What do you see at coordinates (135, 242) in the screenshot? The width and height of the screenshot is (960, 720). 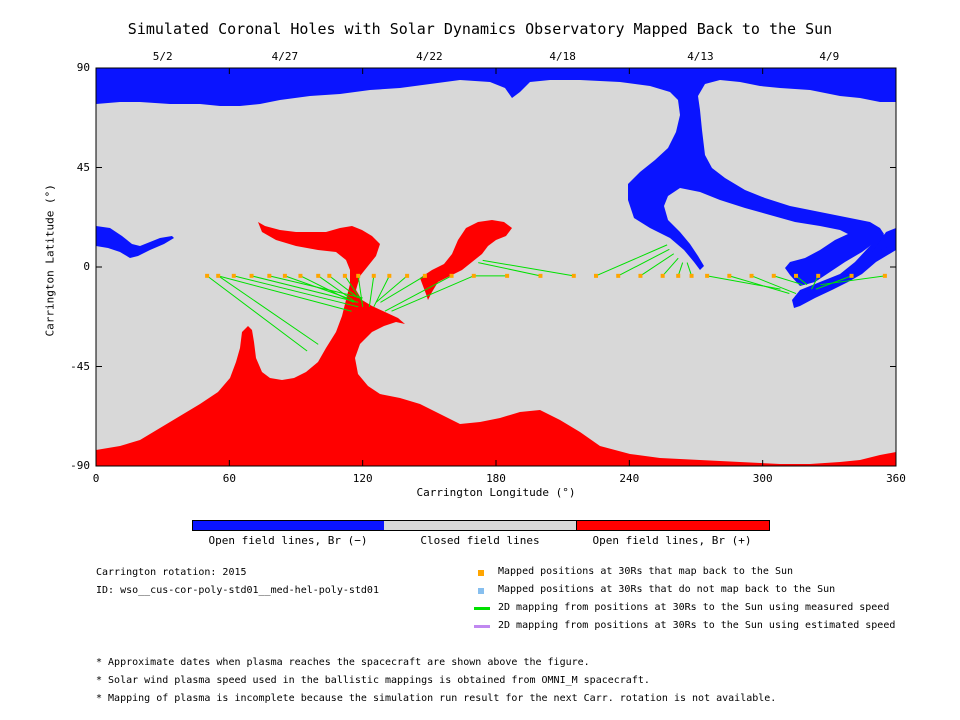 I see `equatorial-negative-hole-left` at bounding box center [135, 242].